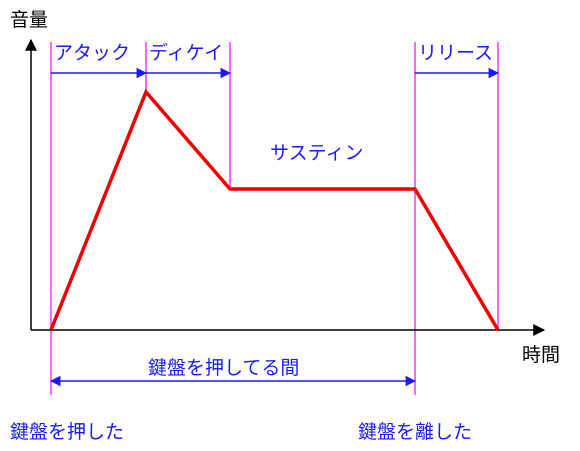  What do you see at coordinates (67, 432) in the screenshot?
I see `key-press-label: 鍵盤を押した` at bounding box center [67, 432].